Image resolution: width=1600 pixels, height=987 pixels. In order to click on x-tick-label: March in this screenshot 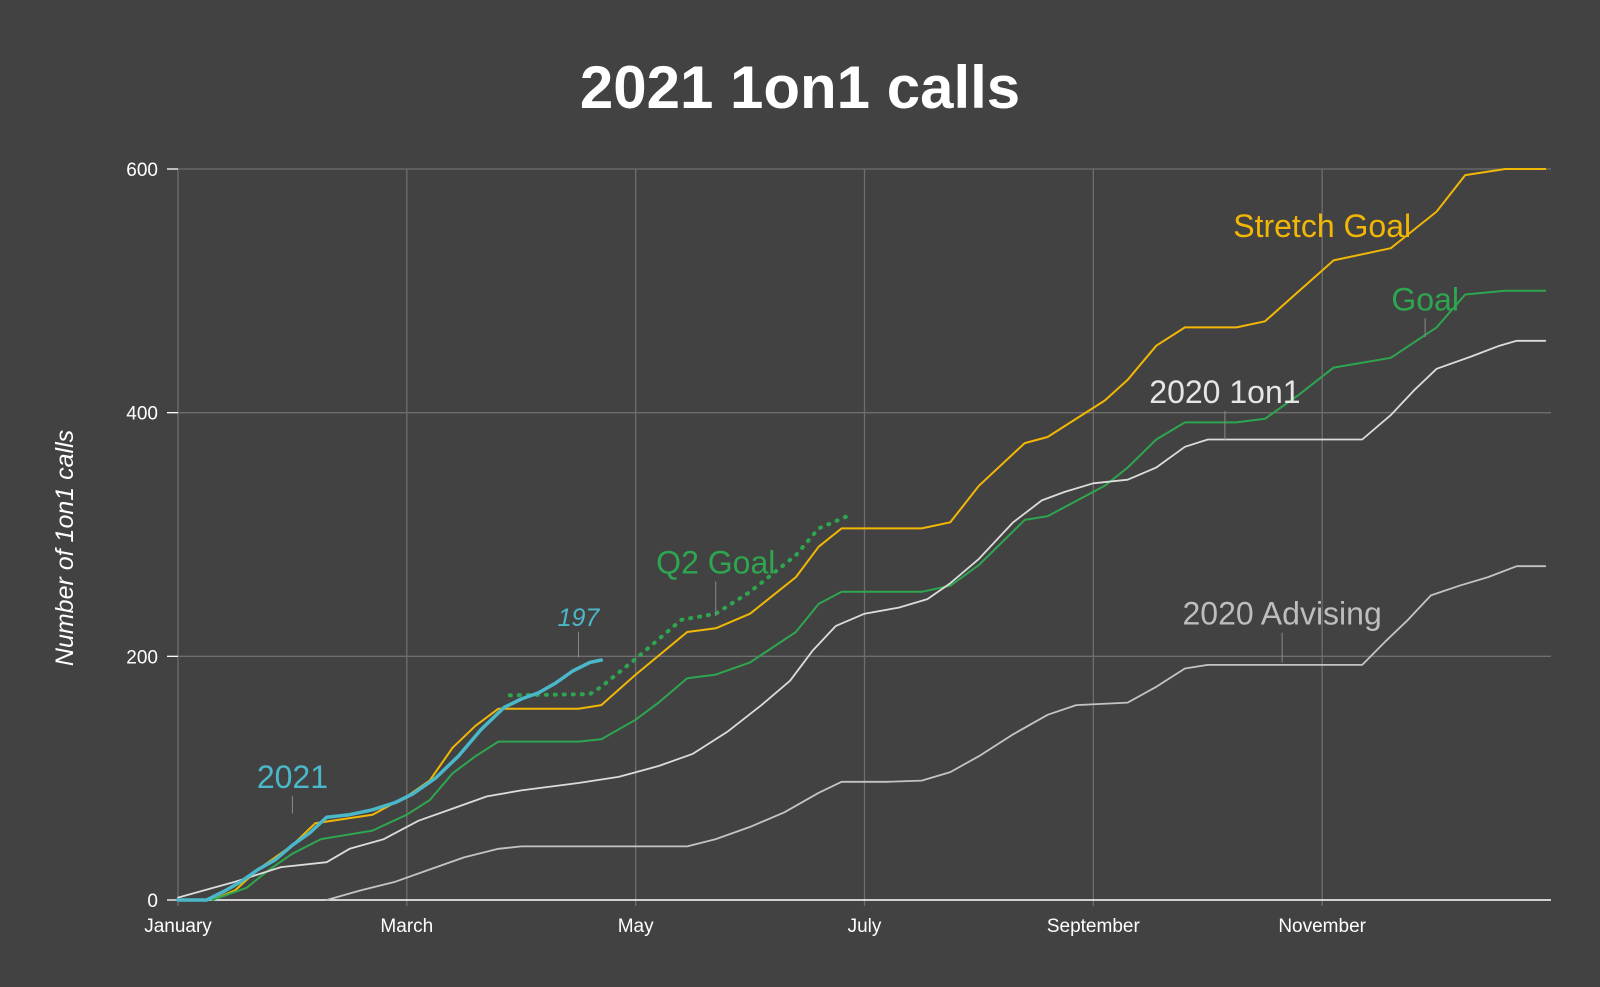, I will do `click(406, 926)`.